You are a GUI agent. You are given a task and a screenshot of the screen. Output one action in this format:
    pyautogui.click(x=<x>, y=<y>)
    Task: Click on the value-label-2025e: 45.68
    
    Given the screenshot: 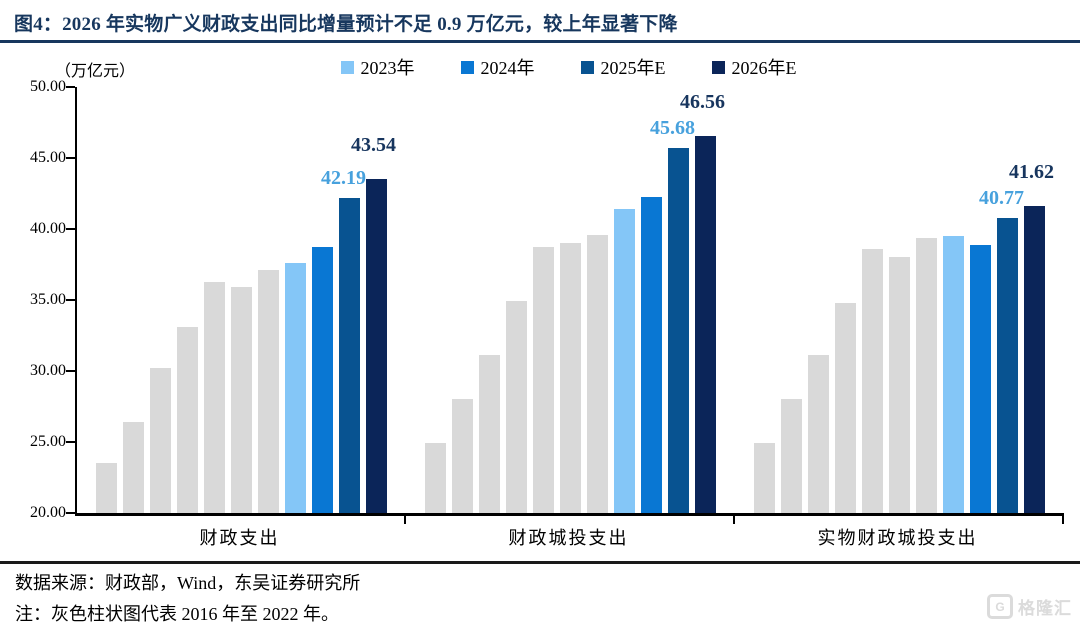 What is the action you would take?
    pyautogui.click(x=672, y=128)
    